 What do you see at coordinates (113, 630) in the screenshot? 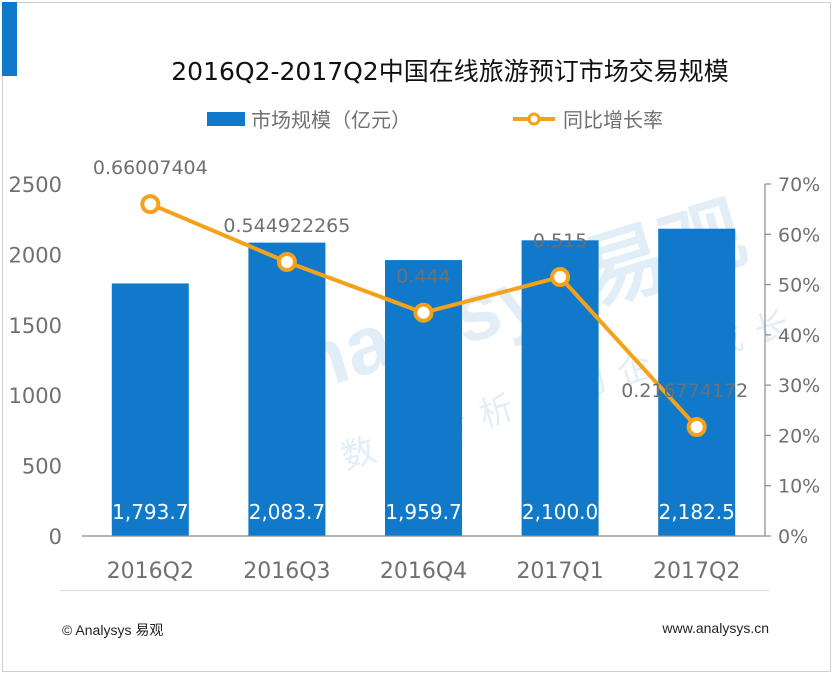
I see `source-copyright: © Analysys 易观` at bounding box center [113, 630].